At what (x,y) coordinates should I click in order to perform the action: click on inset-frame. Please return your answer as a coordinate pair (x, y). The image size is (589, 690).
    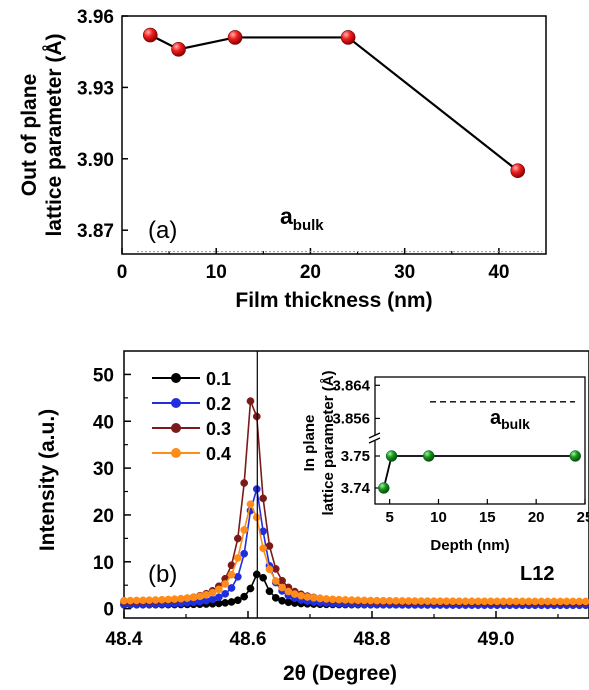
    Looking at the image, I should click on (480, 440).